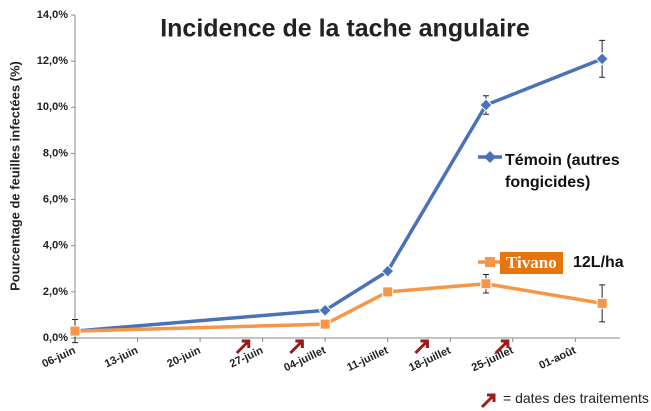 The height and width of the screenshot is (411, 651). What do you see at coordinates (121, 357) in the screenshot?
I see `x-tick-label: 13-juin` at bounding box center [121, 357].